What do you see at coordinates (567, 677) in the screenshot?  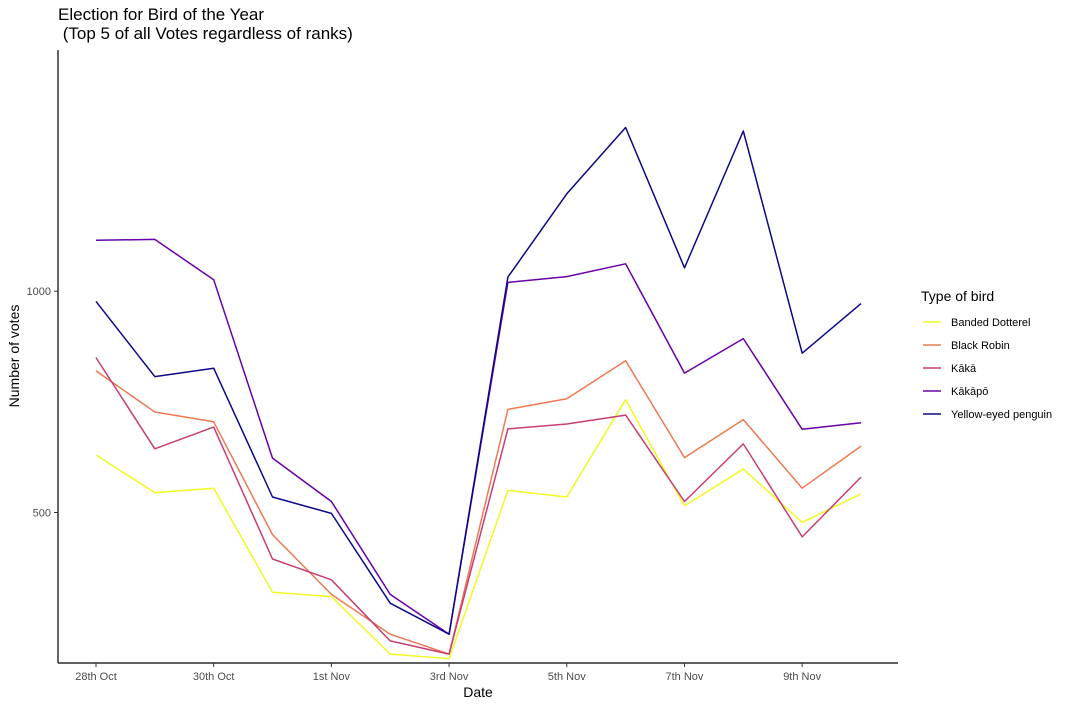 I see `x-tick-label: 5th Nov` at bounding box center [567, 677].